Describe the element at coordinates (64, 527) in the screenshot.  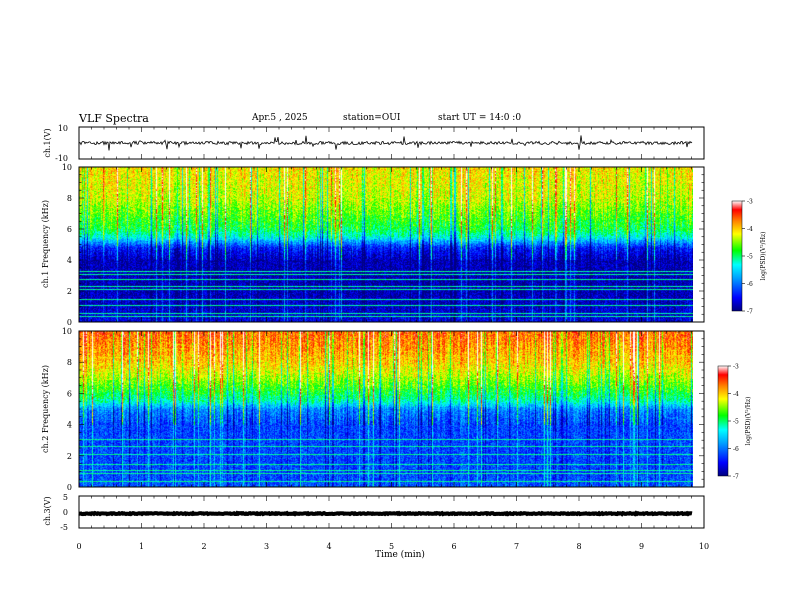
I see `ch3-ytick-bottom: -5` at that location.